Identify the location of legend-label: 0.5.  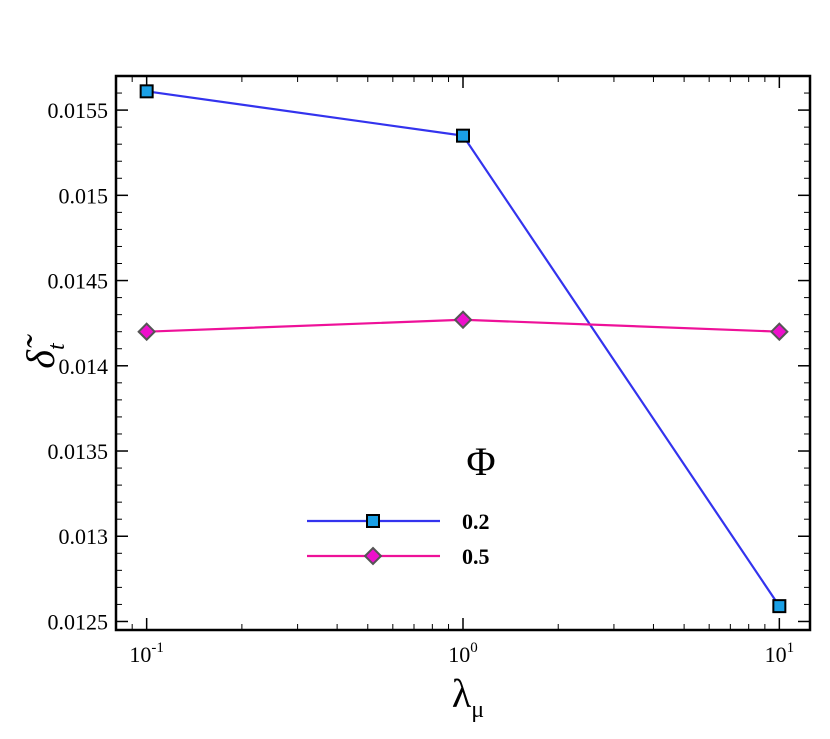
(476, 556).